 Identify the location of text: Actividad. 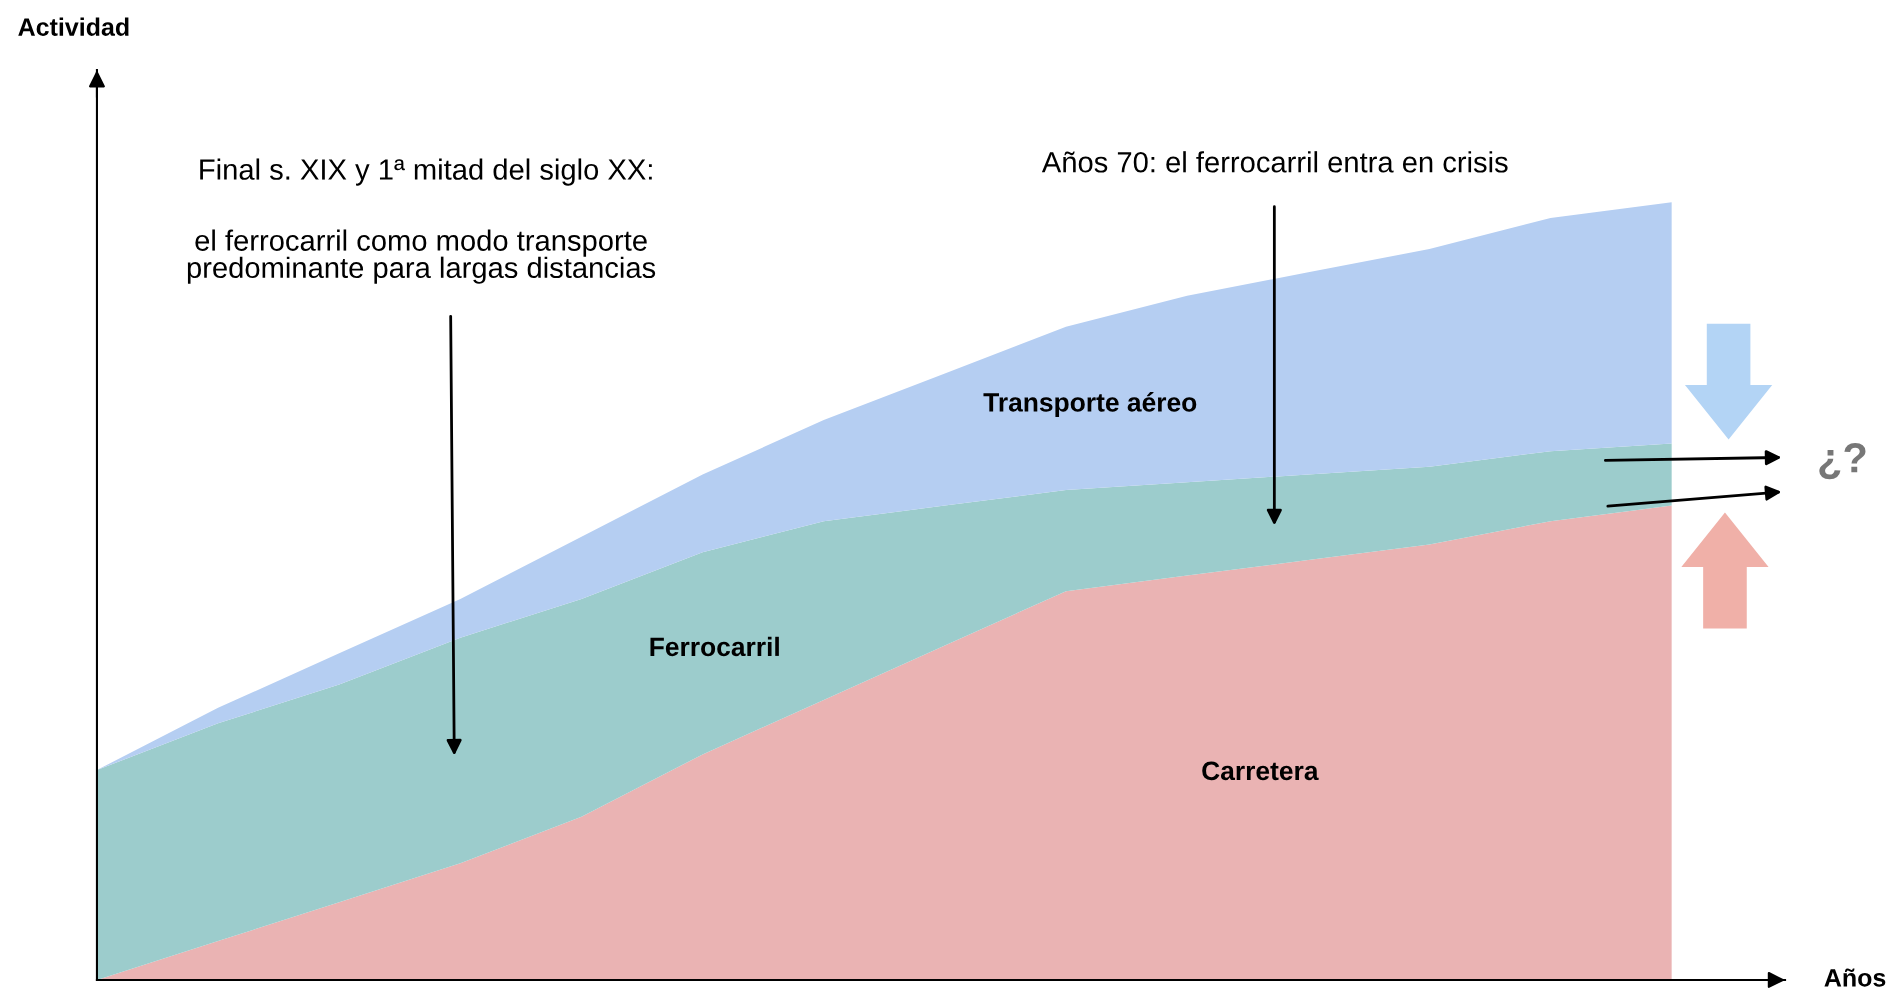
(73, 26).